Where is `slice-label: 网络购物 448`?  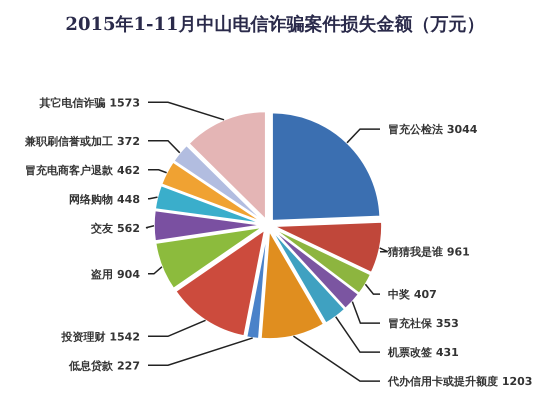
slice-label: 网络购物 448 is located at coordinates (104, 199).